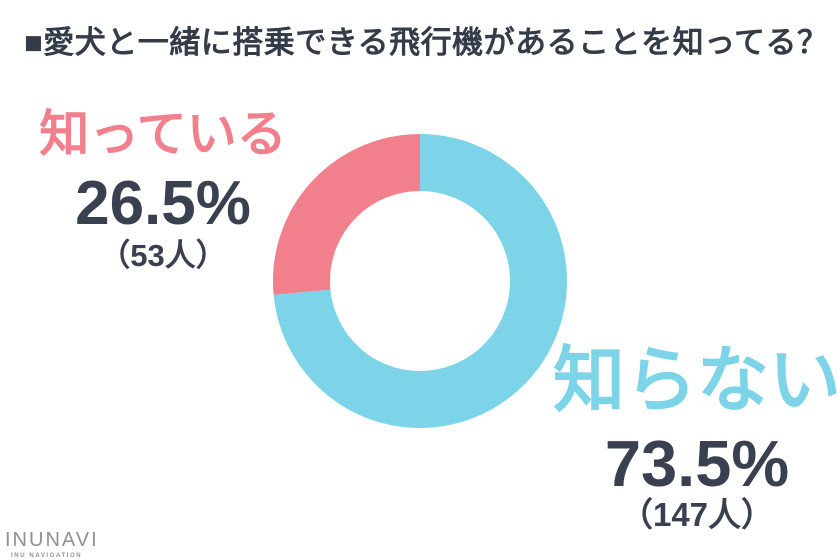  I want to click on dont-know-label: 知らない, so click(694, 381).